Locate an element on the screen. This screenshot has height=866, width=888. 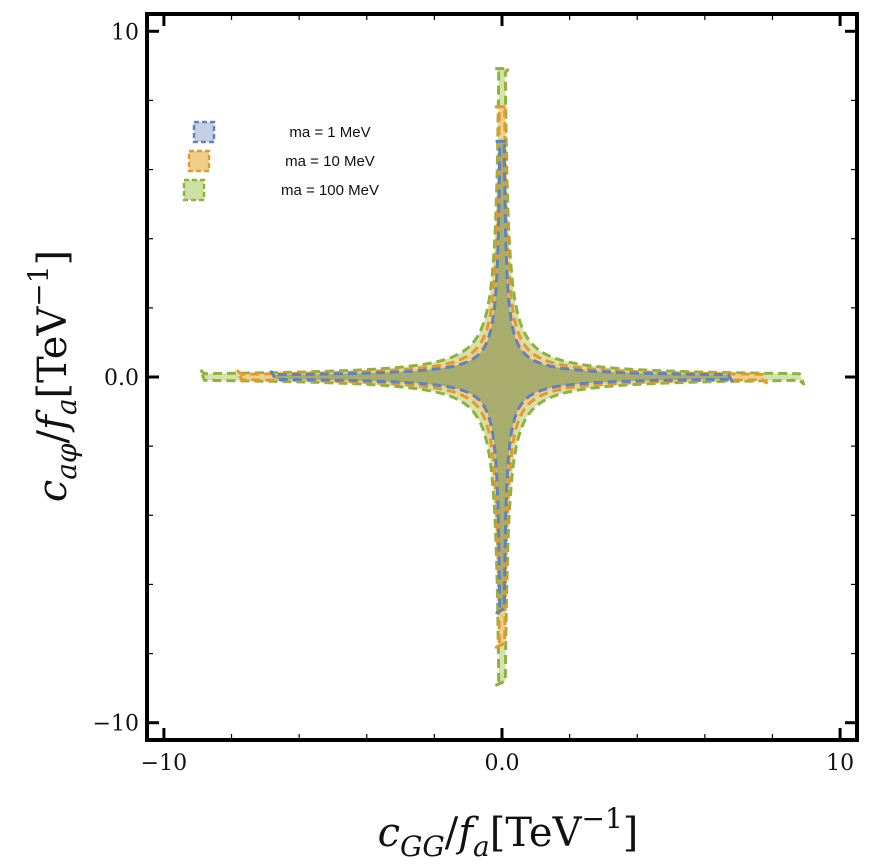
y-axis-title-group: caφ/fa[TeV−1] is located at coordinates (52, 376).